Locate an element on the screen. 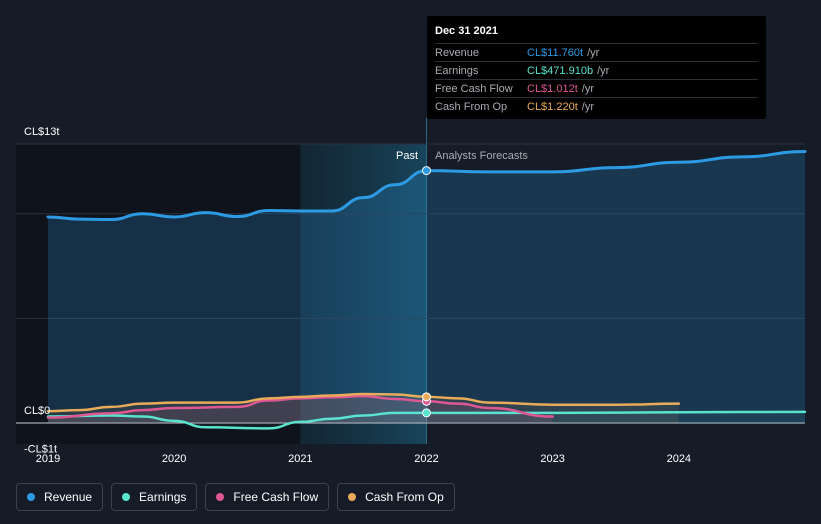  tooltip-row-label: Revenue is located at coordinates (457, 52).